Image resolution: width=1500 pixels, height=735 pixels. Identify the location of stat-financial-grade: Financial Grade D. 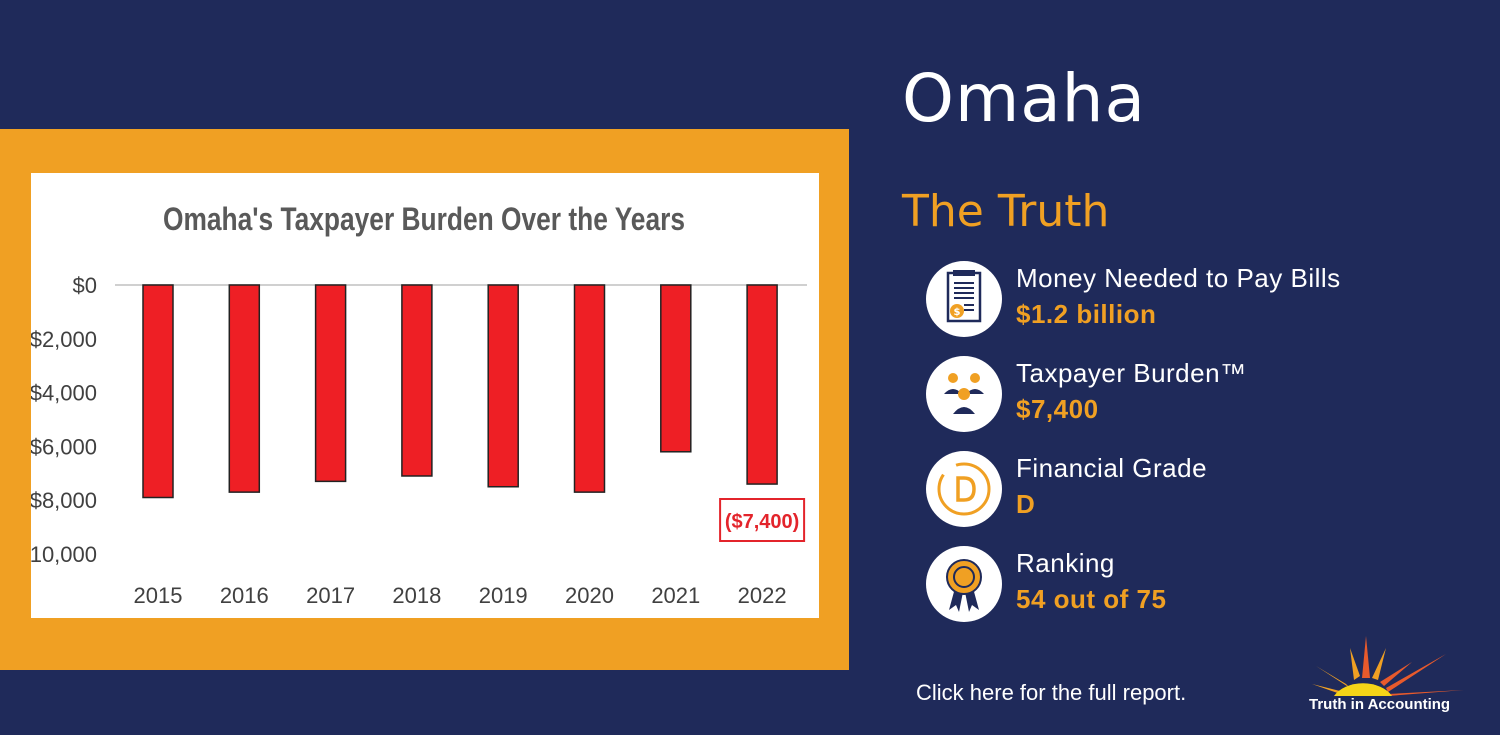
(1176, 491).